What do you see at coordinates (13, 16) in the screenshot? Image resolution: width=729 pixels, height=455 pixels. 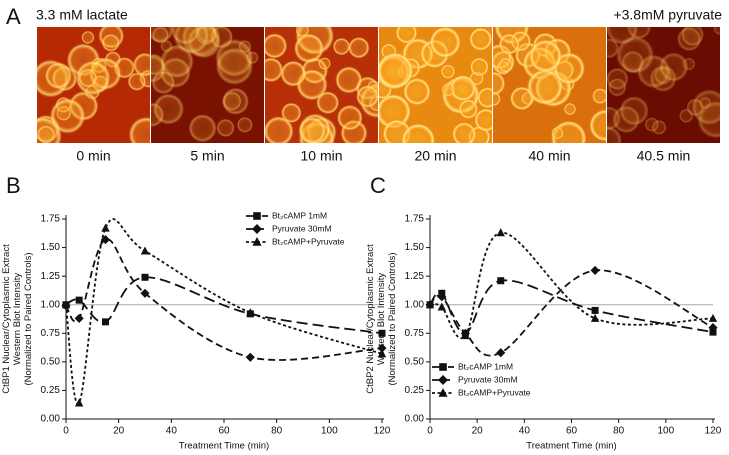 I see `panel-label: A` at bounding box center [13, 16].